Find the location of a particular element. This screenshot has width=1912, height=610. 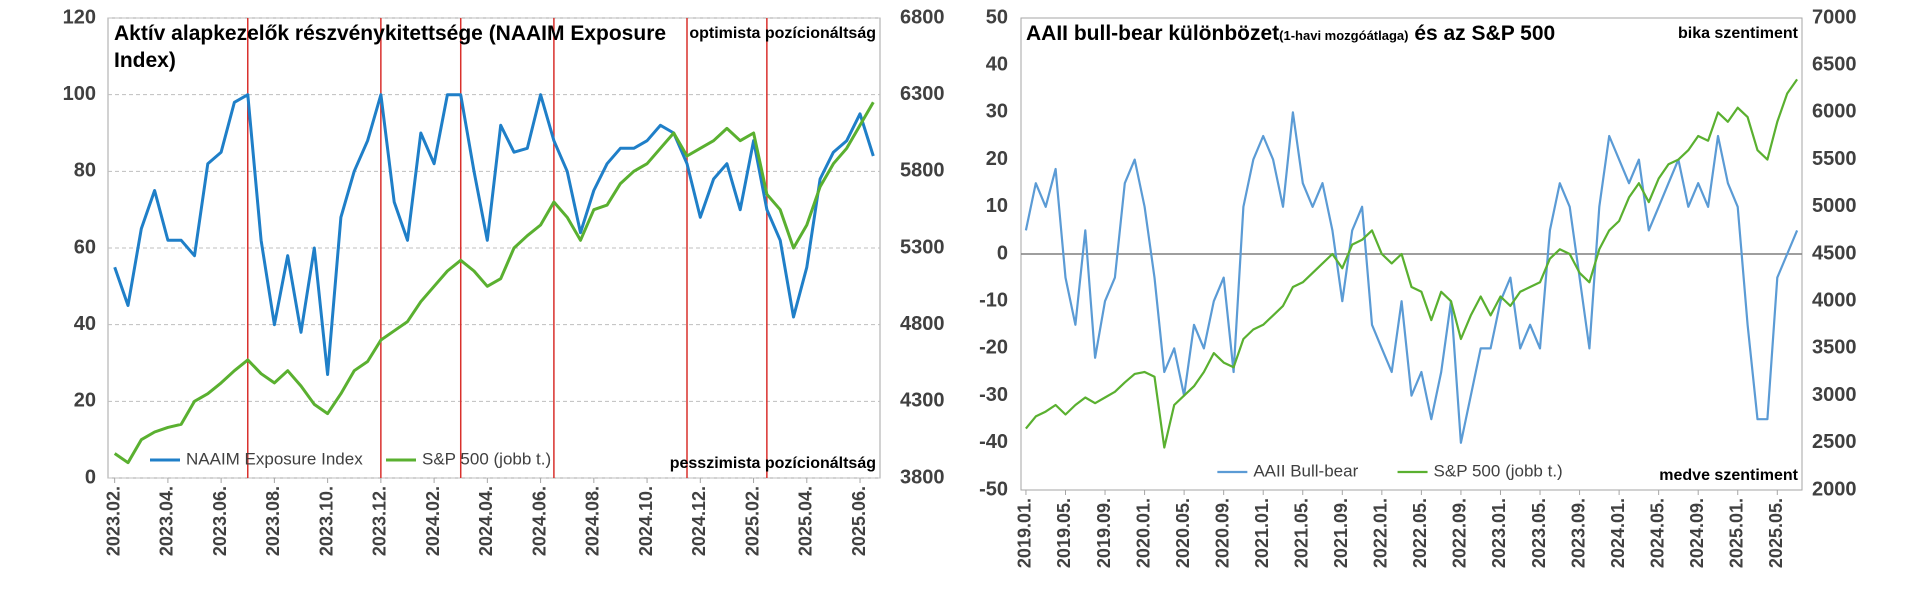

x-tick-label: 2024.02. is located at coordinates (433, 521).